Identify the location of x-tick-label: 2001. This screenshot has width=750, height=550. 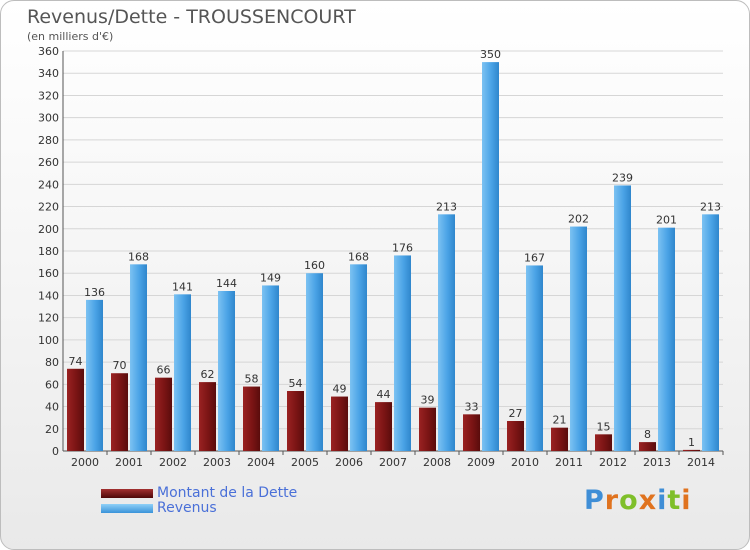
(129, 462).